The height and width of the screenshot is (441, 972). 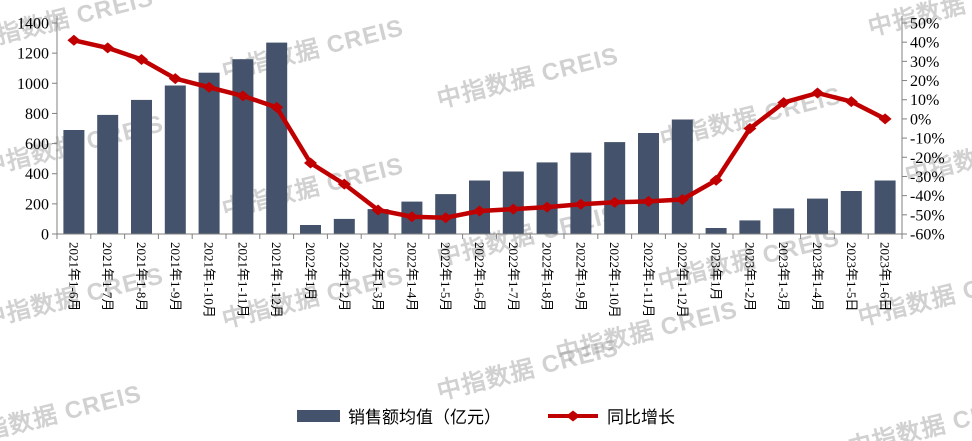 I want to click on left-axis-label: 200, so click(x=37, y=204).